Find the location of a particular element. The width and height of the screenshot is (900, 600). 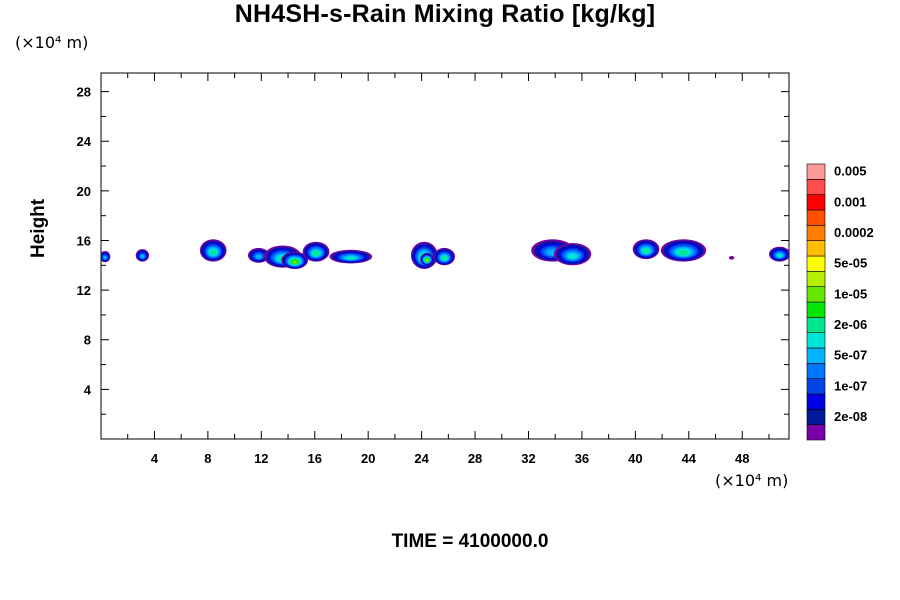

colorbar-label-0: 2e-08 is located at coordinates (850, 416).